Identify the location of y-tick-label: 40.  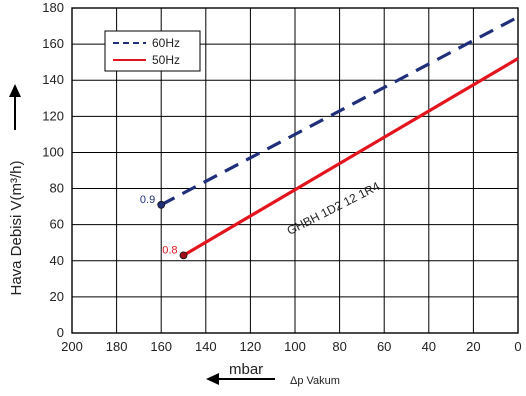
(57, 260).